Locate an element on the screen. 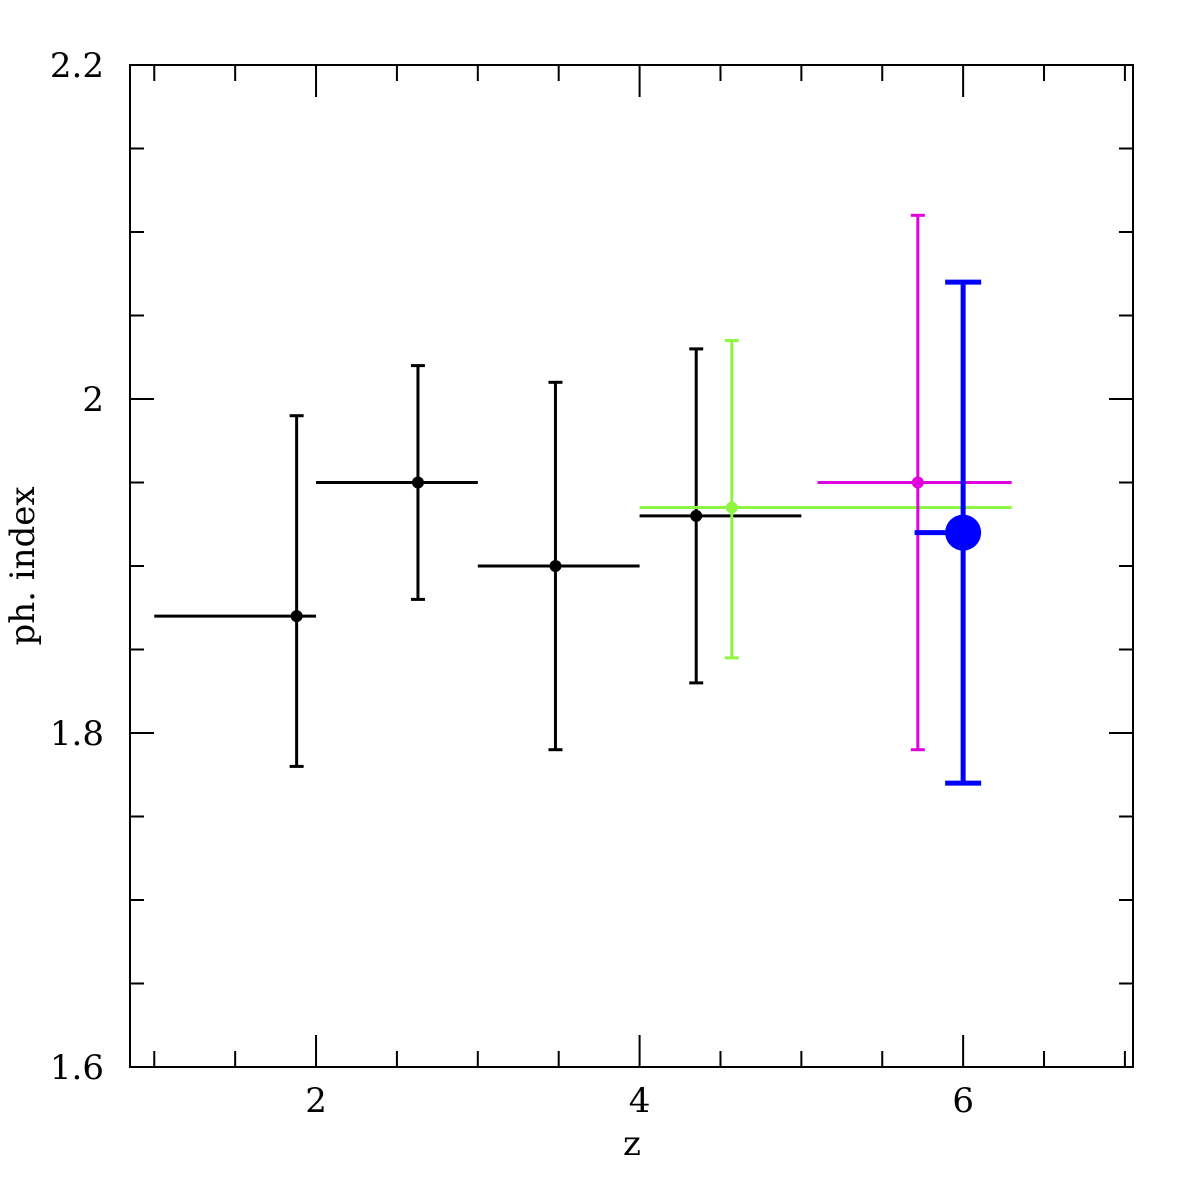  y-tick-label: 1.6 is located at coordinates (77, 1068).